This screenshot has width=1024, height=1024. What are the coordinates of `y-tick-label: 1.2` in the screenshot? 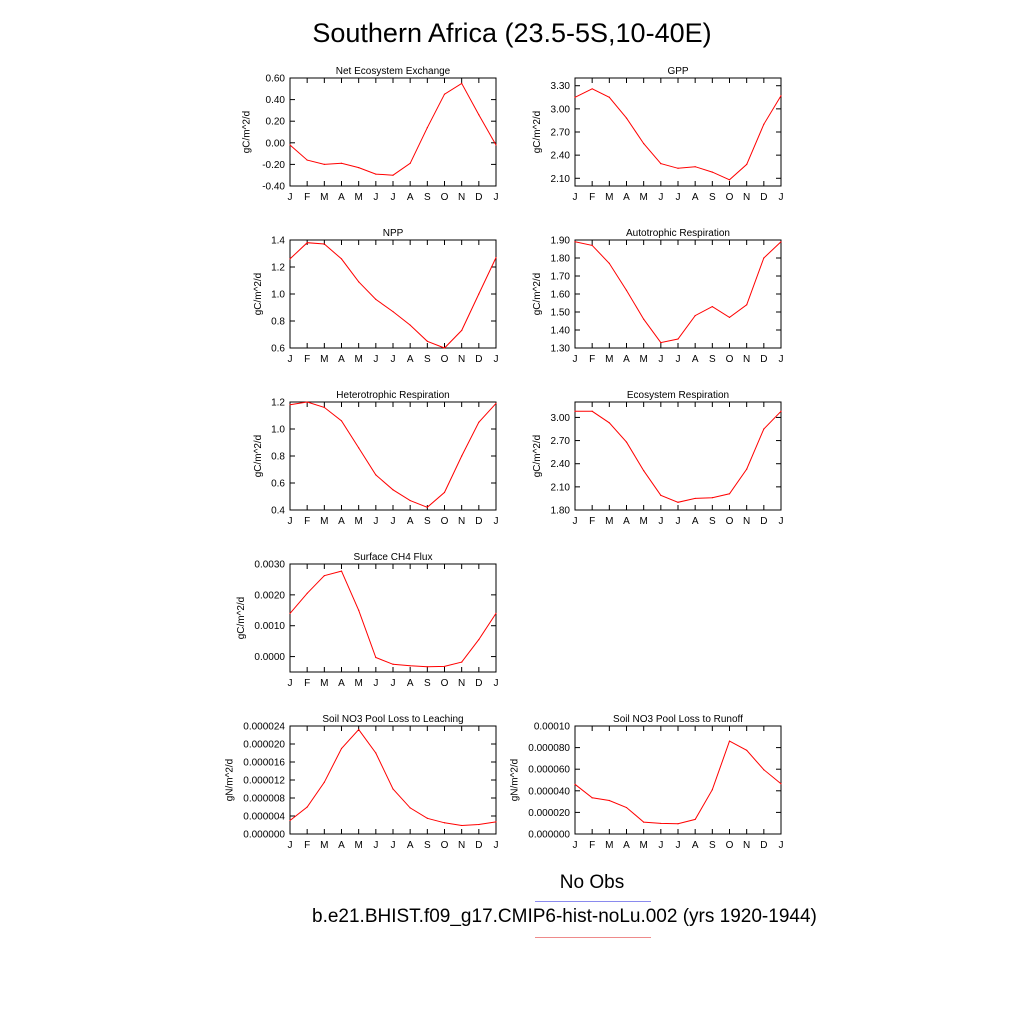 It's located at (278, 403).